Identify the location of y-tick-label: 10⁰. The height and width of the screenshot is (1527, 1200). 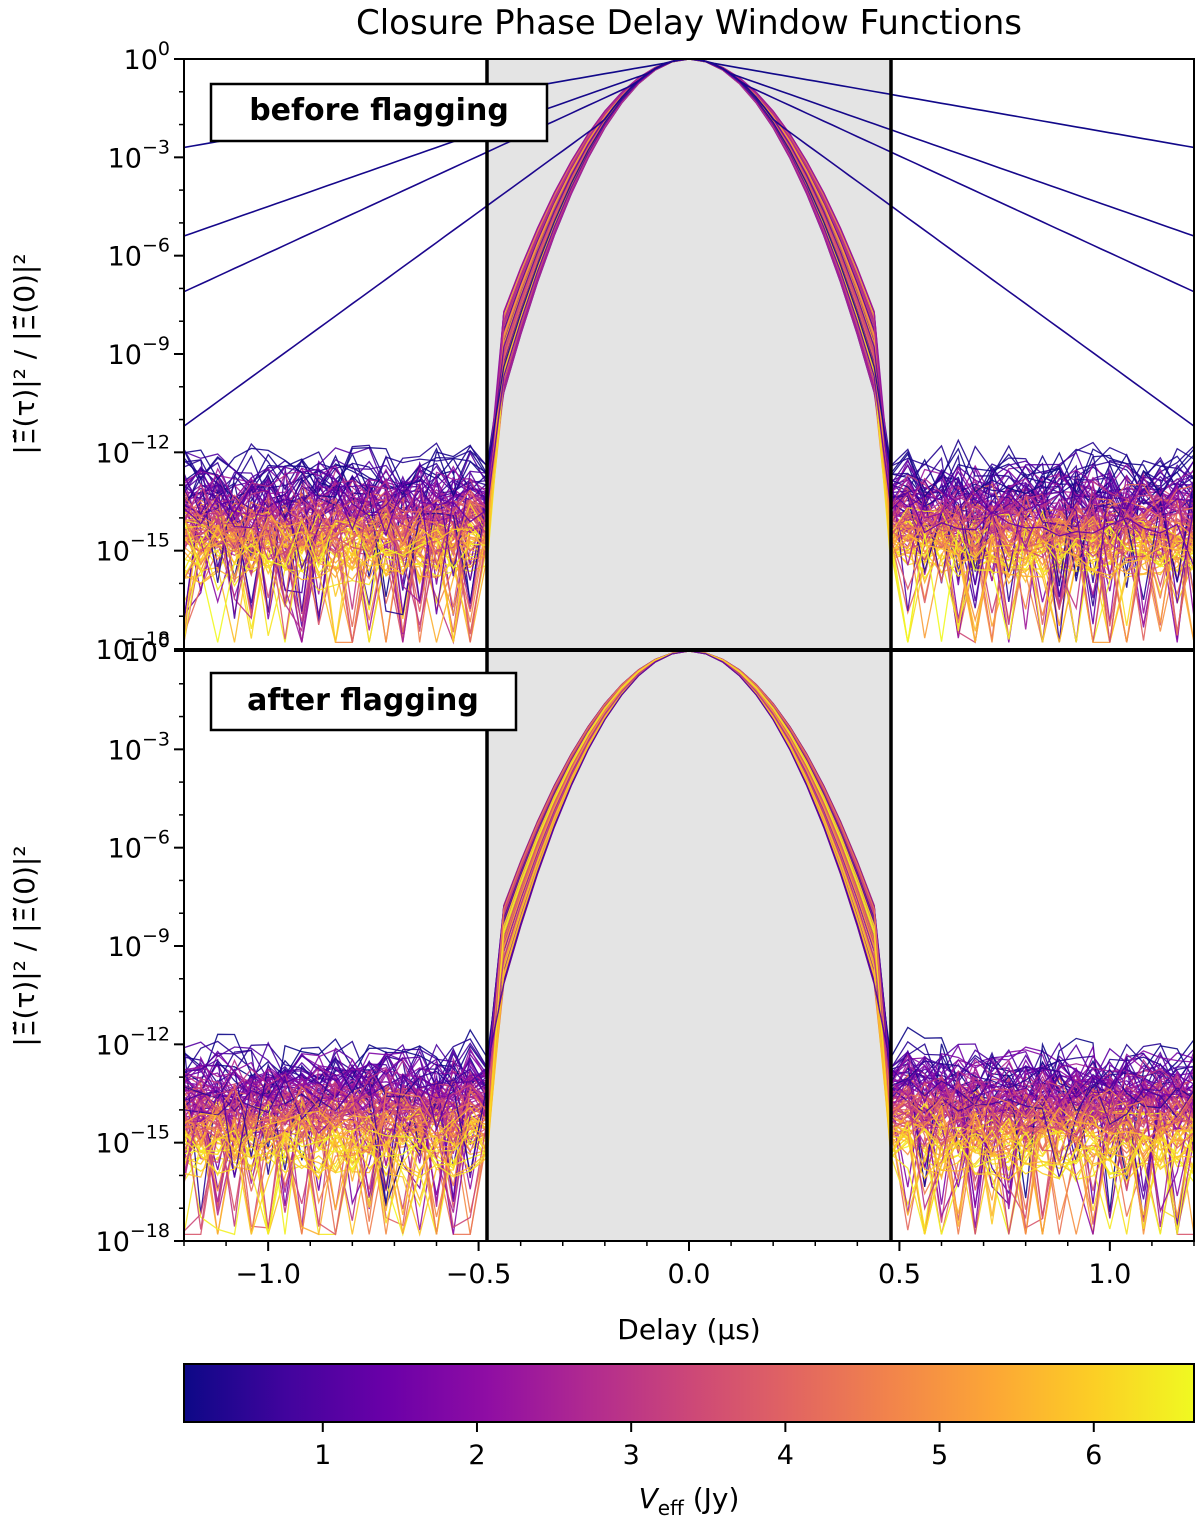
(147, 649).